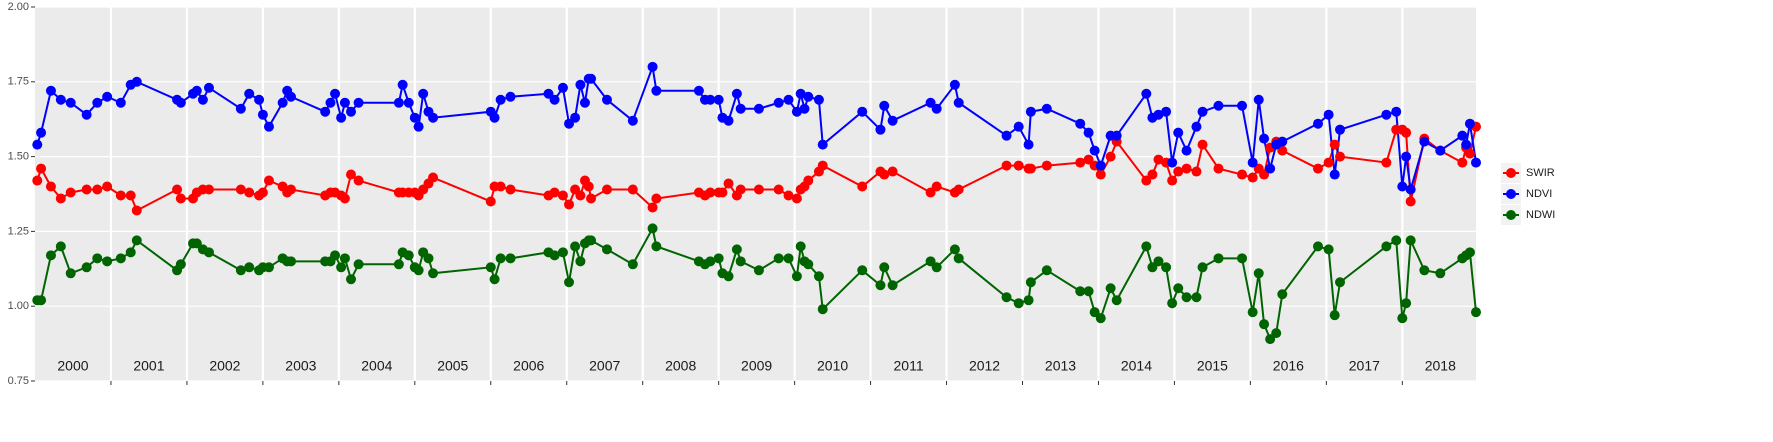 This screenshot has width=1773, height=442. What do you see at coordinates (1540, 173) in the screenshot?
I see `legend-label: SWIR` at bounding box center [1540, 173].